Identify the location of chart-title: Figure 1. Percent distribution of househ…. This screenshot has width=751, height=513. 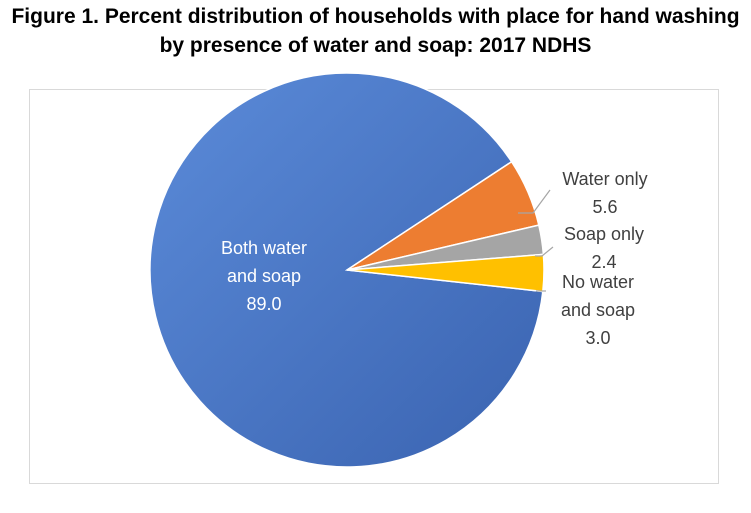
(375, 31).